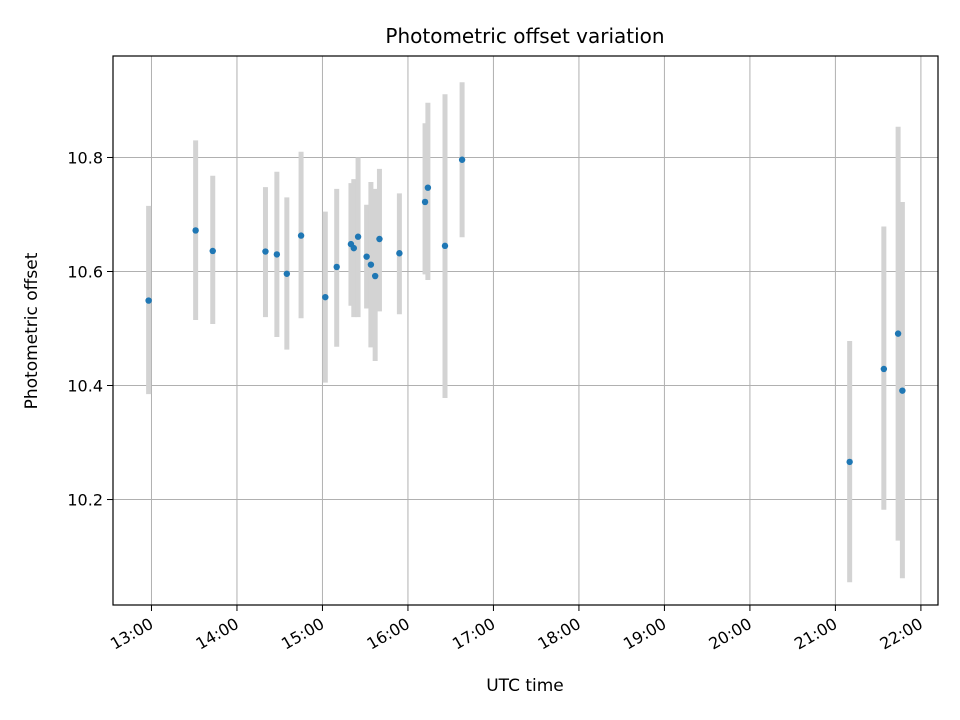  What do you see at coordinates (524, 36) in the screenshot?
I see `chart-title: Photometric offset variation` at bounding box center [524, 36].